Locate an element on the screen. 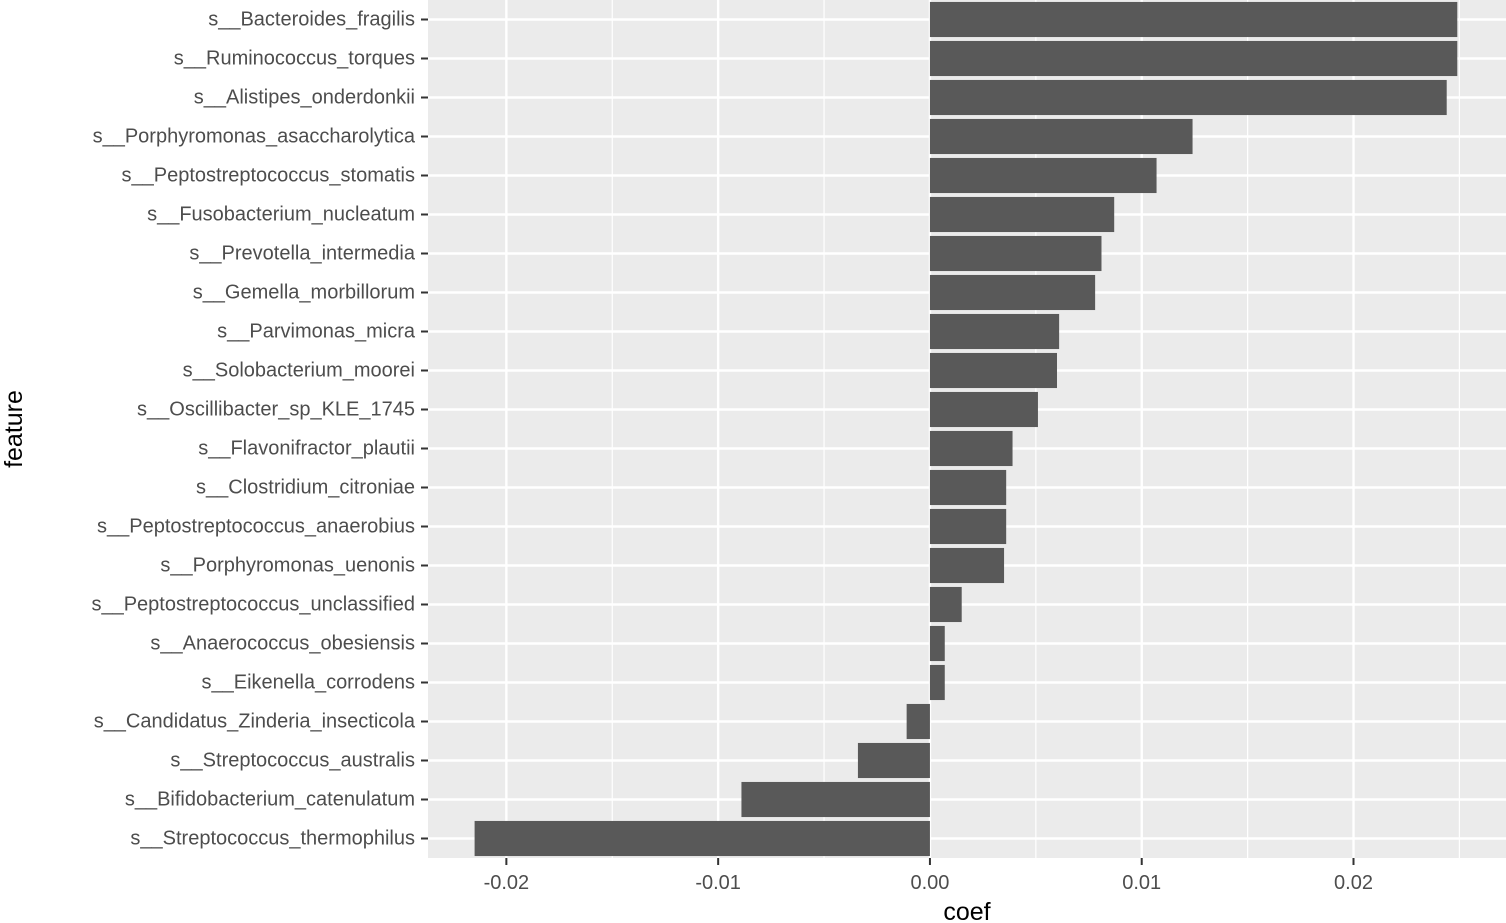 This screenshot has height=923, width=1506. y-tick-label: s__Streptococcus_thermophilus is located at coordinates (272, 839).